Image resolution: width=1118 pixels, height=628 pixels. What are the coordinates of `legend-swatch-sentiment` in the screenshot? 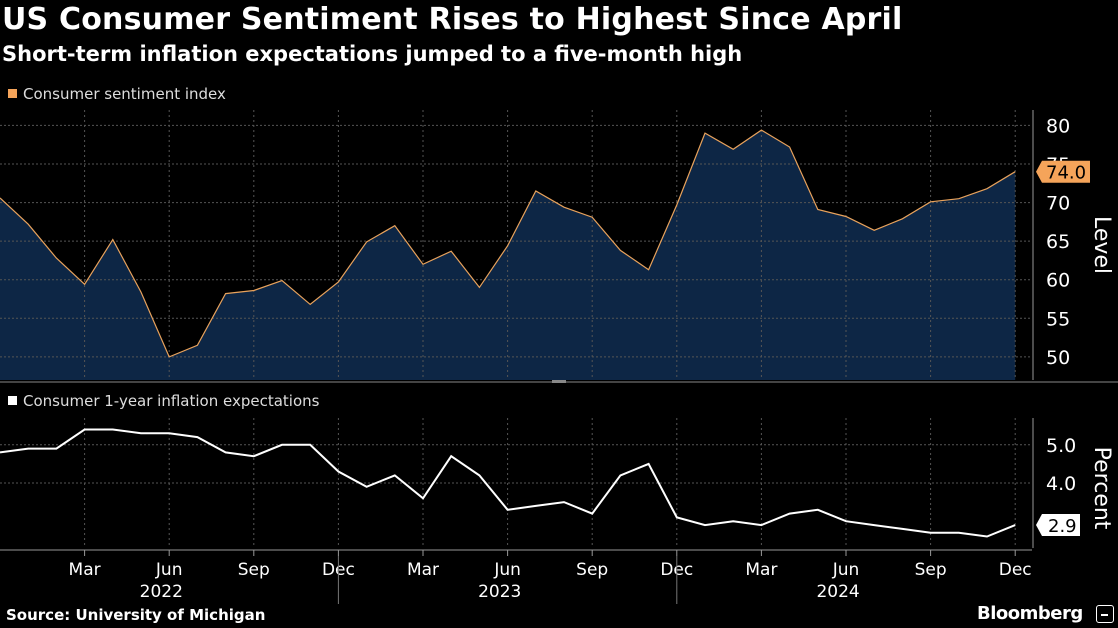 It's located at (12, 93).